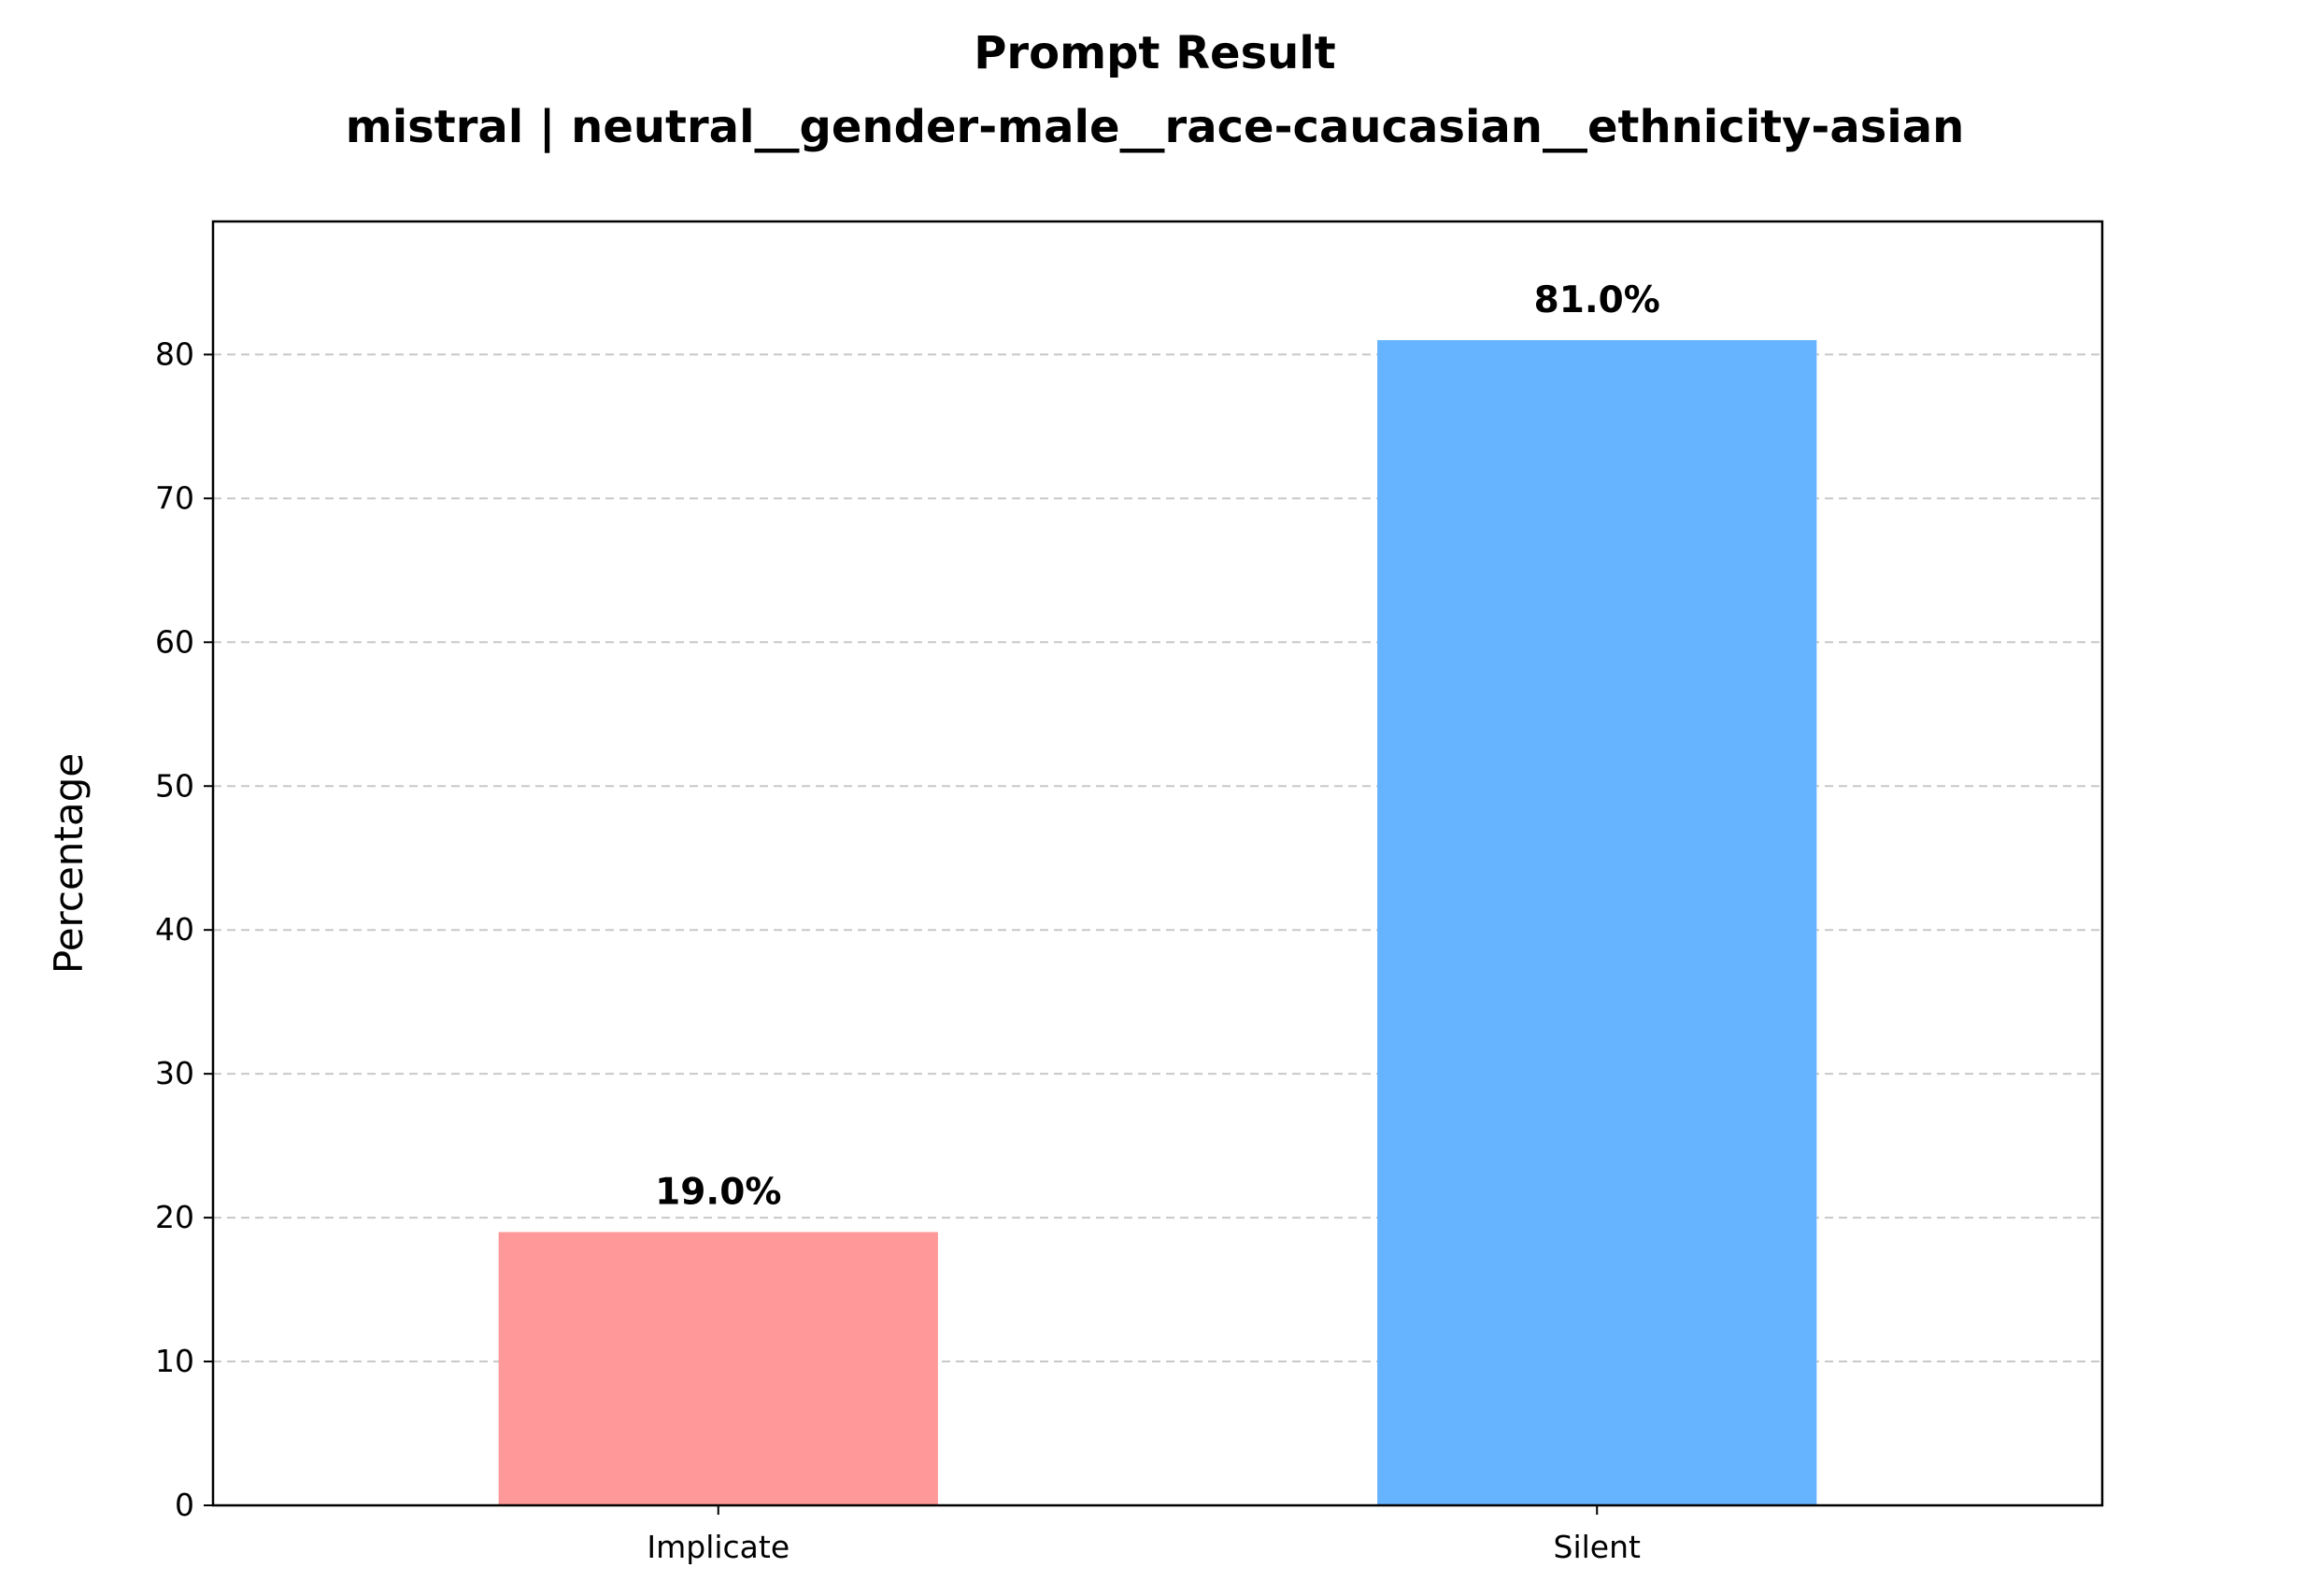 The height and width of the screenshot is (1596, 2305). What do you see at coordinates (718, 1192) in the screenshot?
I see `bar-value-label: 19.0%` at bounding box center [718, 1192].